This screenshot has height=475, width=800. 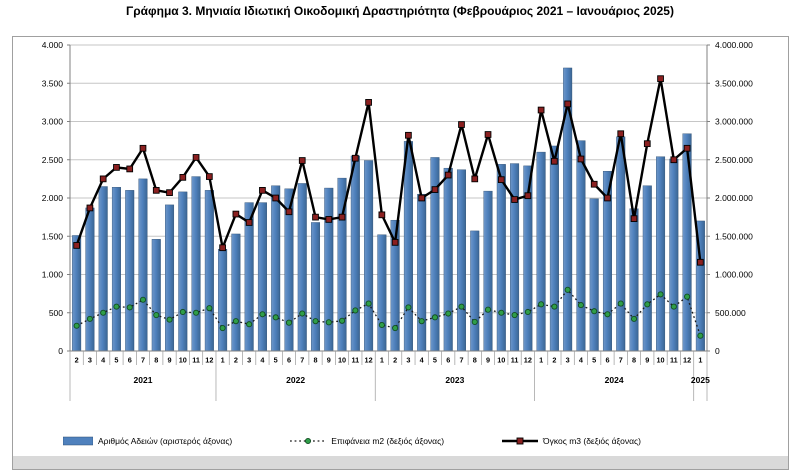 I want to click on right-axis-label: 1.500.000, so click(x=734, y=236).